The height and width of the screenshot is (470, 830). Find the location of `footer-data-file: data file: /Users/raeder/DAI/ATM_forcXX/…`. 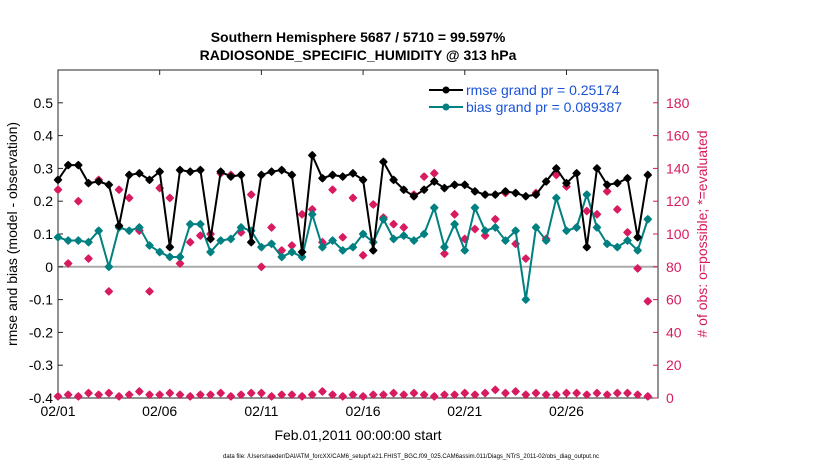

footer-data-file: data file: /Users/raeder/DAI/ATM_forcXX/… is located at coordinates (411, 457).